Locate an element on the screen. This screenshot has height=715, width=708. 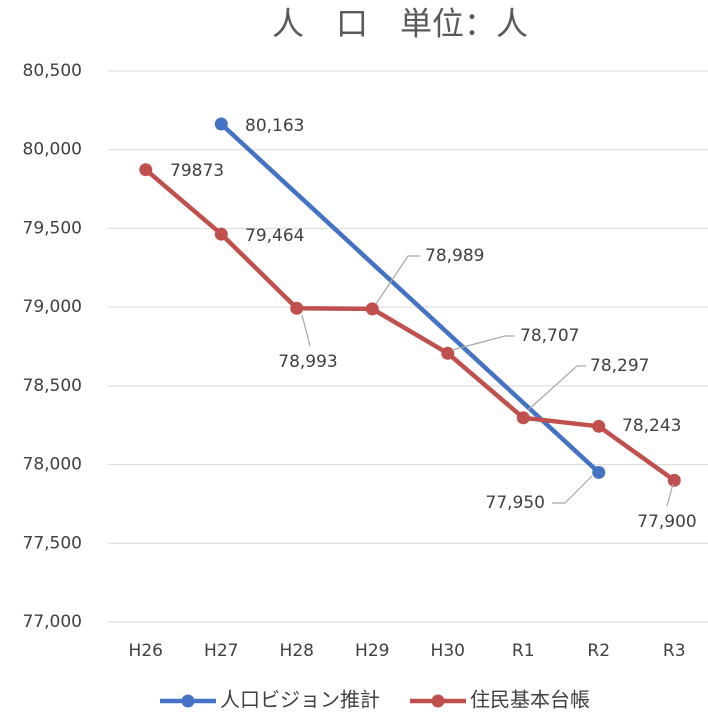
y-tick-label: 79,000 is located at coordinates (52, 307).